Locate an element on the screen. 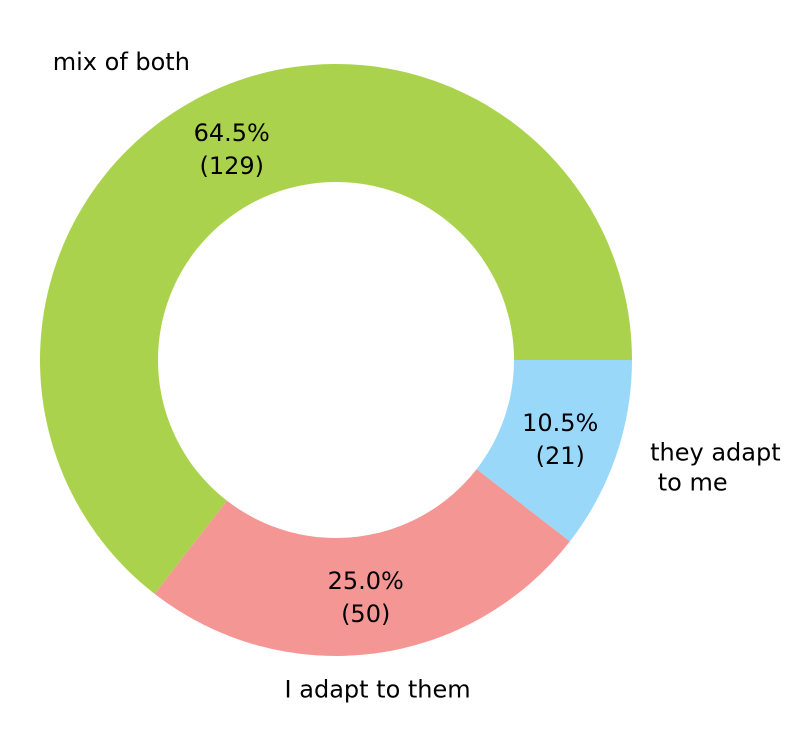  category-label-line: to me is located at coordinates (689, 483).